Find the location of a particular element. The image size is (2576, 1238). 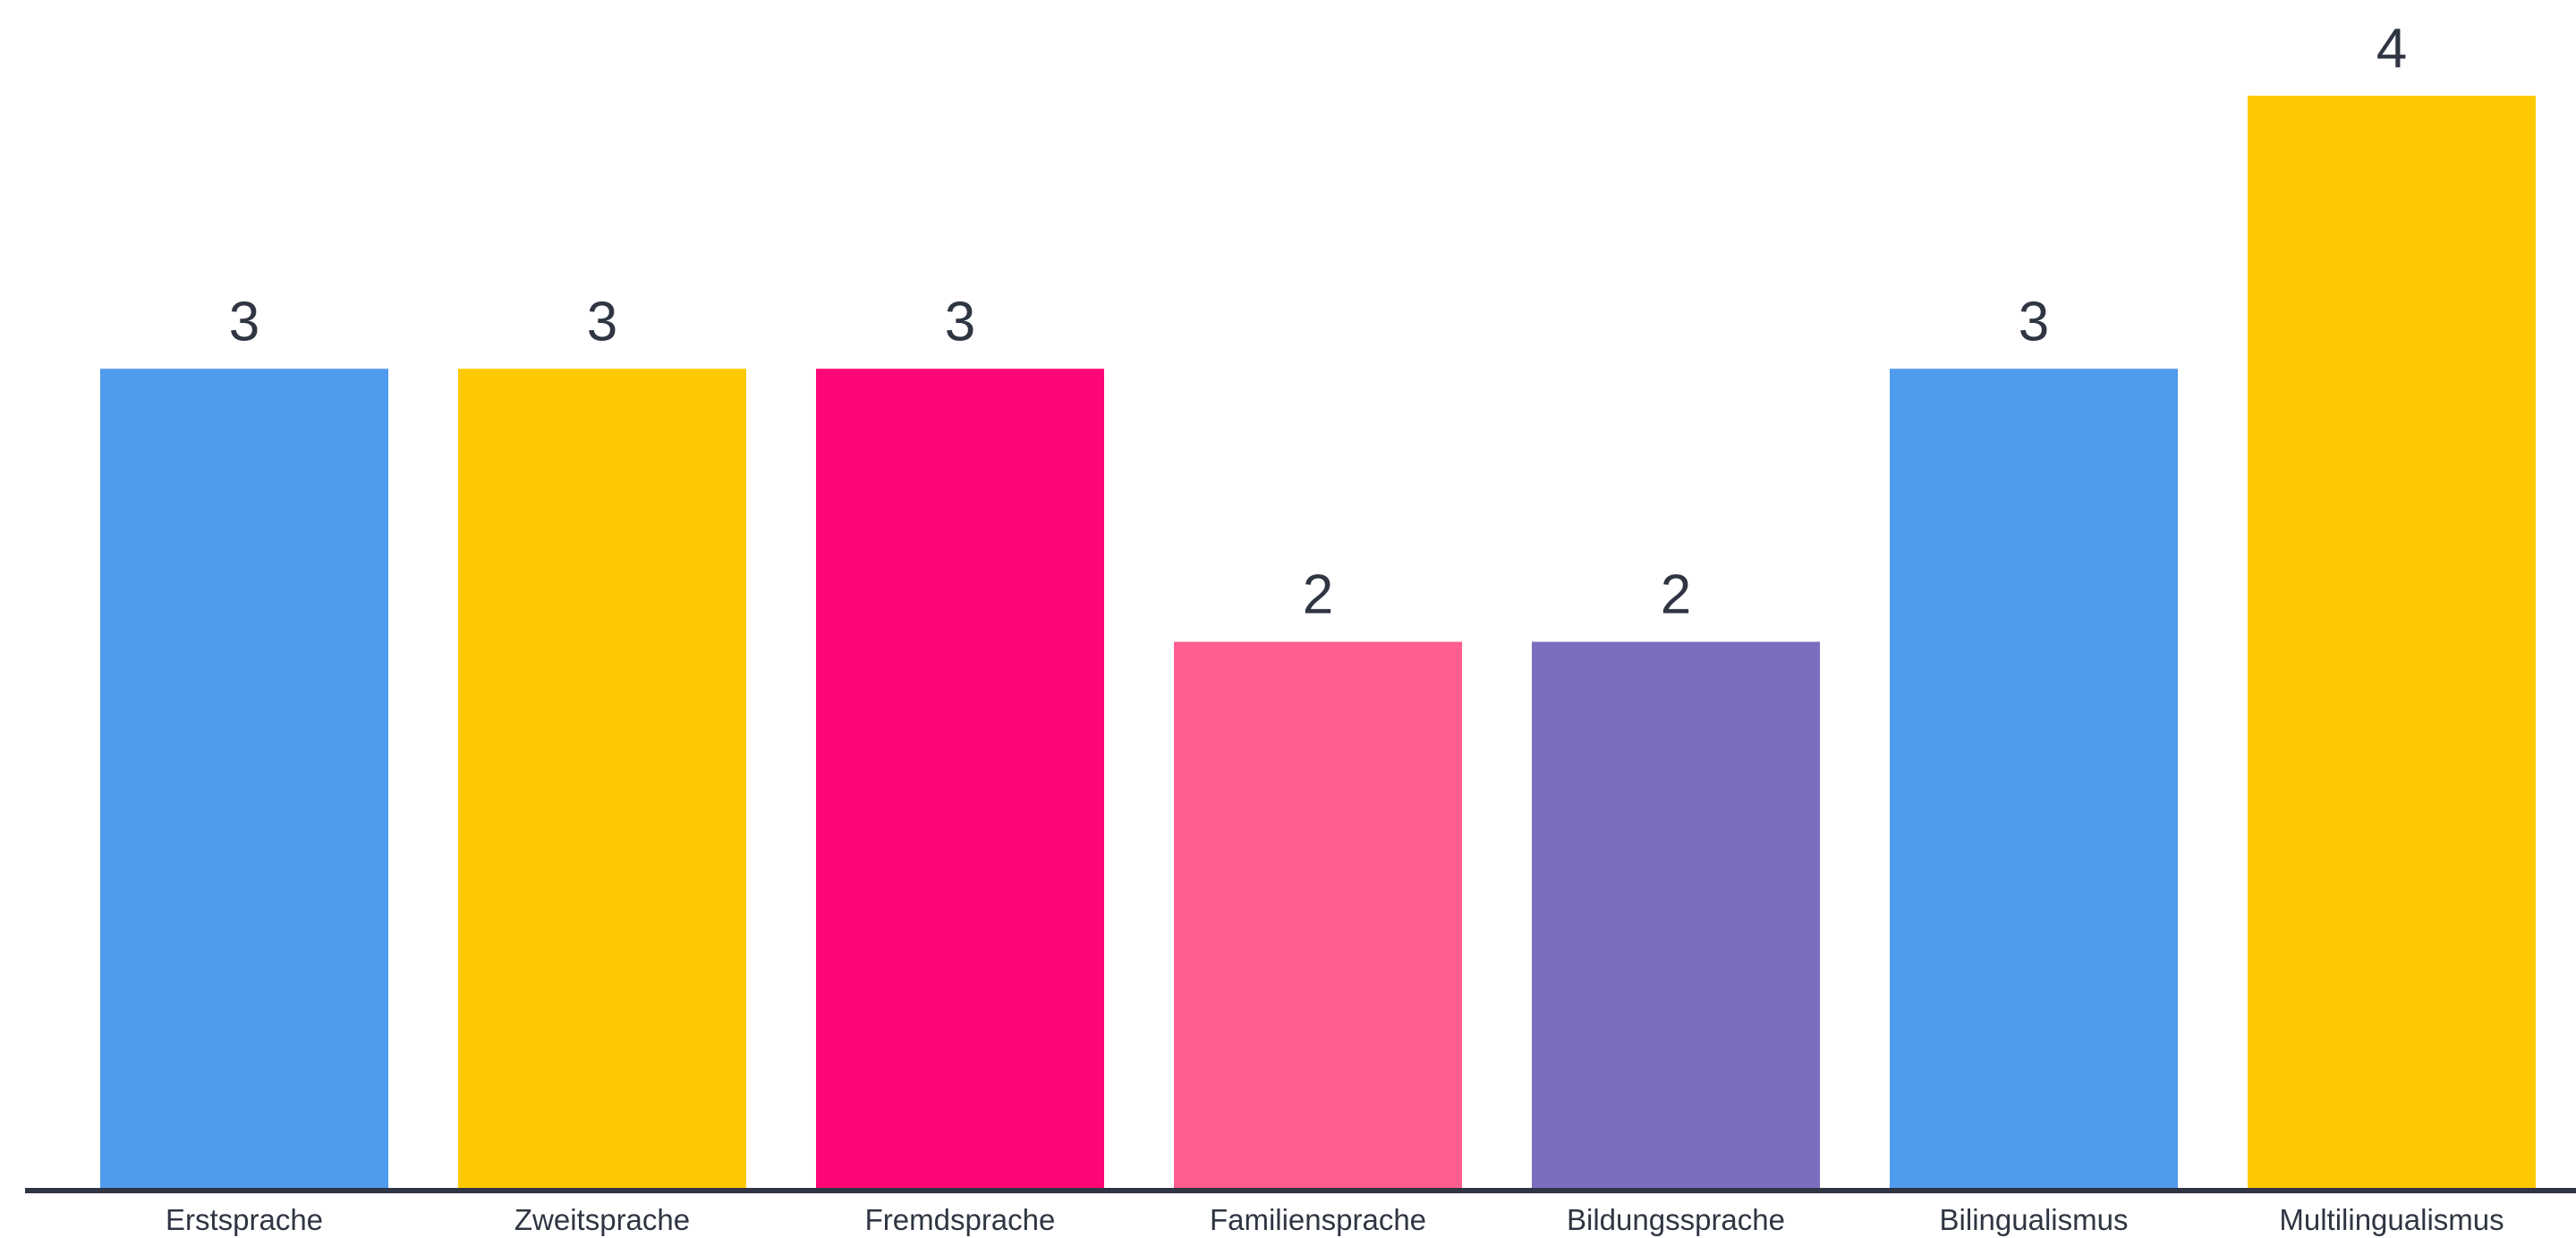

value-label-familiensprache: 2 is located at coordinates (1318, 595).